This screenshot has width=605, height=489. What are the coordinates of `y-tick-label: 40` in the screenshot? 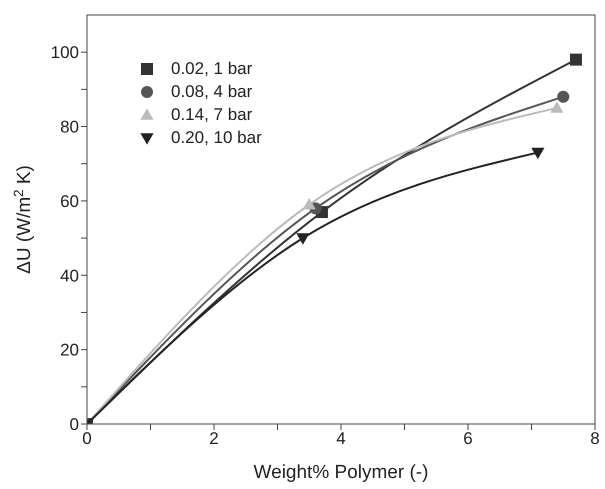 It's located at (69, 276).